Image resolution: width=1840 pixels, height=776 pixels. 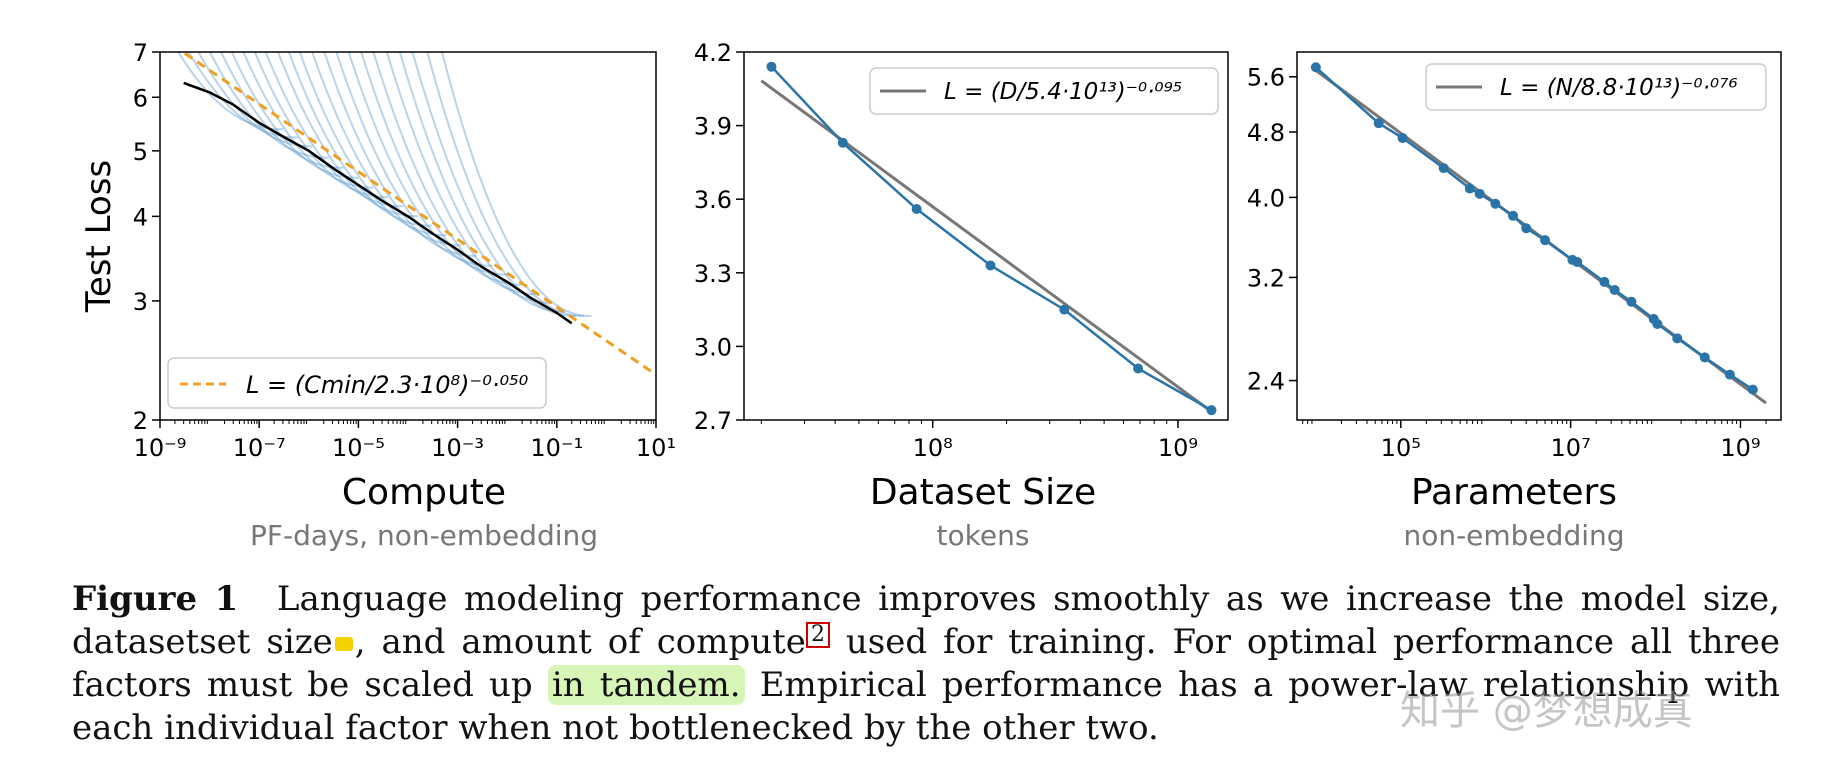 I want to click on parameters-title: Parameters, so click(x=1514, y=492).